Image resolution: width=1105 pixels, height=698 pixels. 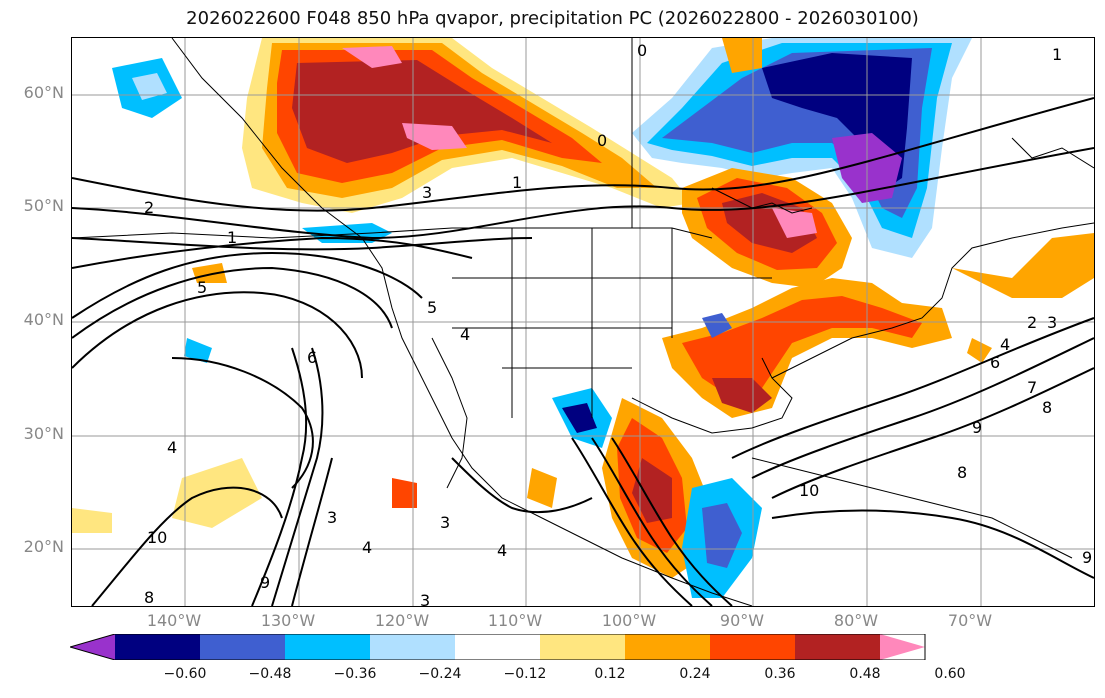 What do you see at coordinates (355, 674) in the screenshot?
I see `colorbar-label: −0.36` at bounding box center [355, 674].